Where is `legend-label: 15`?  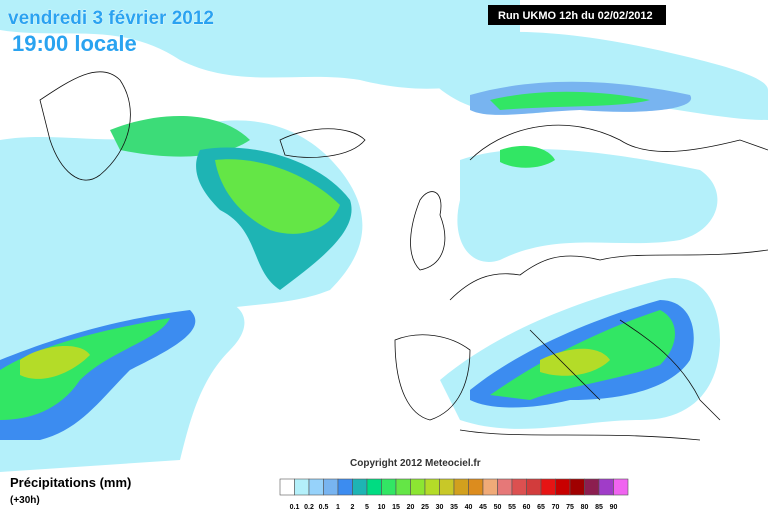 legend-label: 15 is located at coordinates (396, 507).